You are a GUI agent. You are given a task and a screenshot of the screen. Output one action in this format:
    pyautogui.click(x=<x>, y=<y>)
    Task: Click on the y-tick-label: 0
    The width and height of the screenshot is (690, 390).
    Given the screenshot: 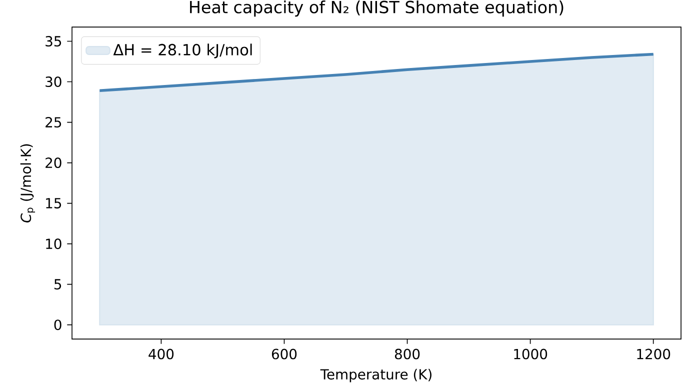 What is the action you would take?
    pyautogui.click(x=58, y=325)
    